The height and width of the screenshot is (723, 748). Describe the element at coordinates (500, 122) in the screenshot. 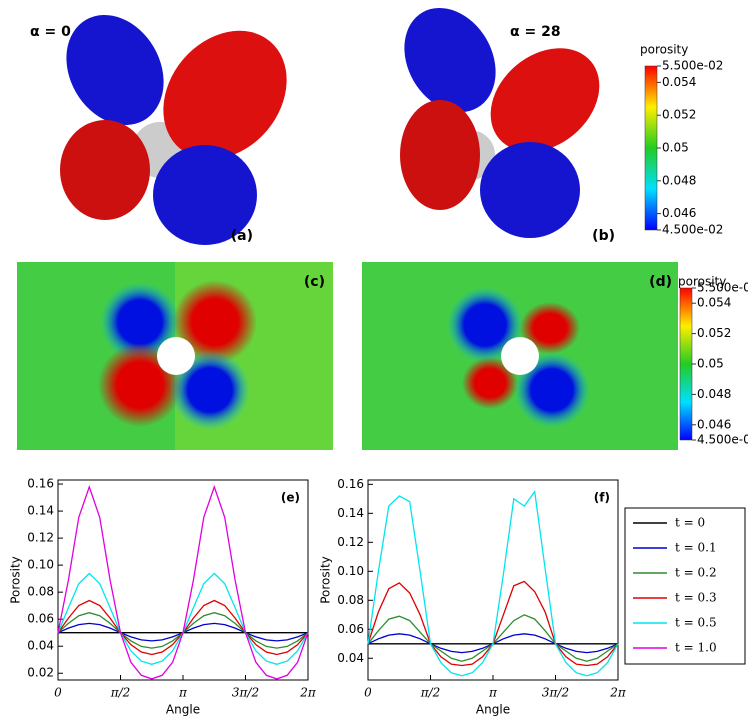

I see `render-b` at that location.